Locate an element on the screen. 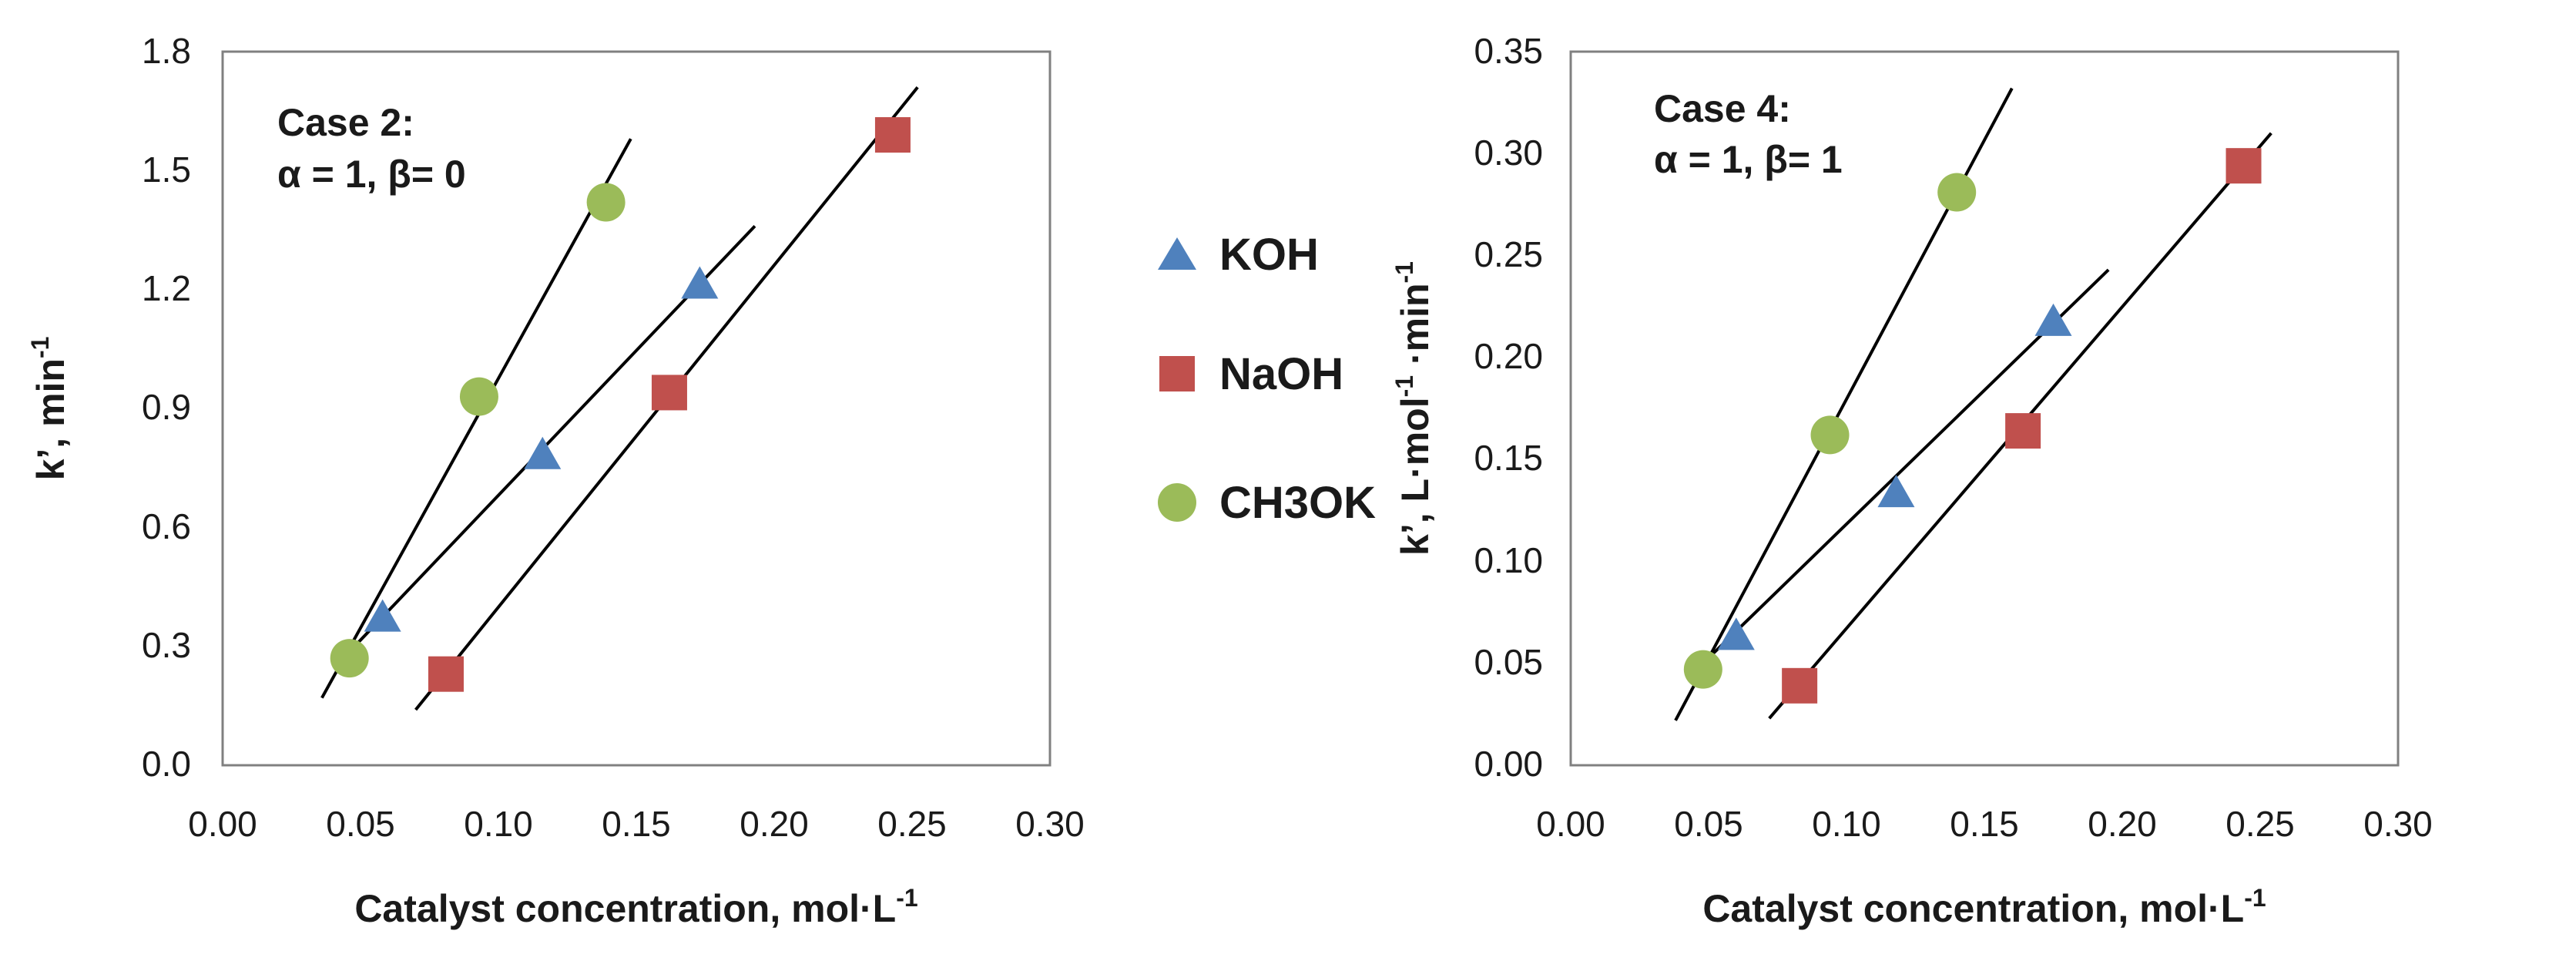  legend-triangle-marker is located at coordinates (1177, 253).